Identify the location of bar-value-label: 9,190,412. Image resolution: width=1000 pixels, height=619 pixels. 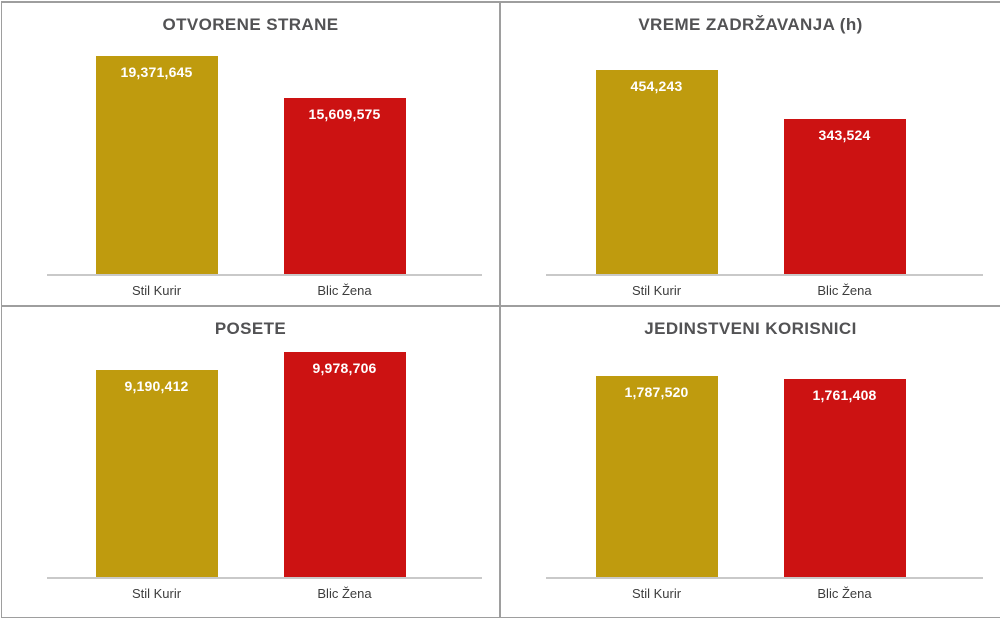
(156, 386).